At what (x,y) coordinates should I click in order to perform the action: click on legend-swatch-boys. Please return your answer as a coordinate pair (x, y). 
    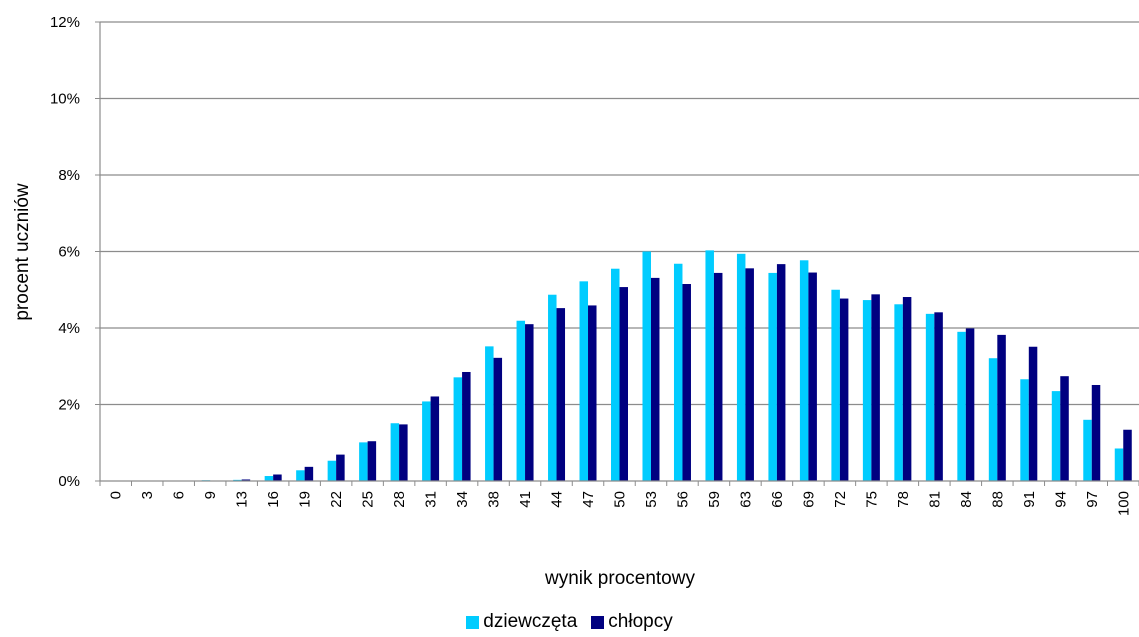
    Looking at the image, I should click on (598, 622).